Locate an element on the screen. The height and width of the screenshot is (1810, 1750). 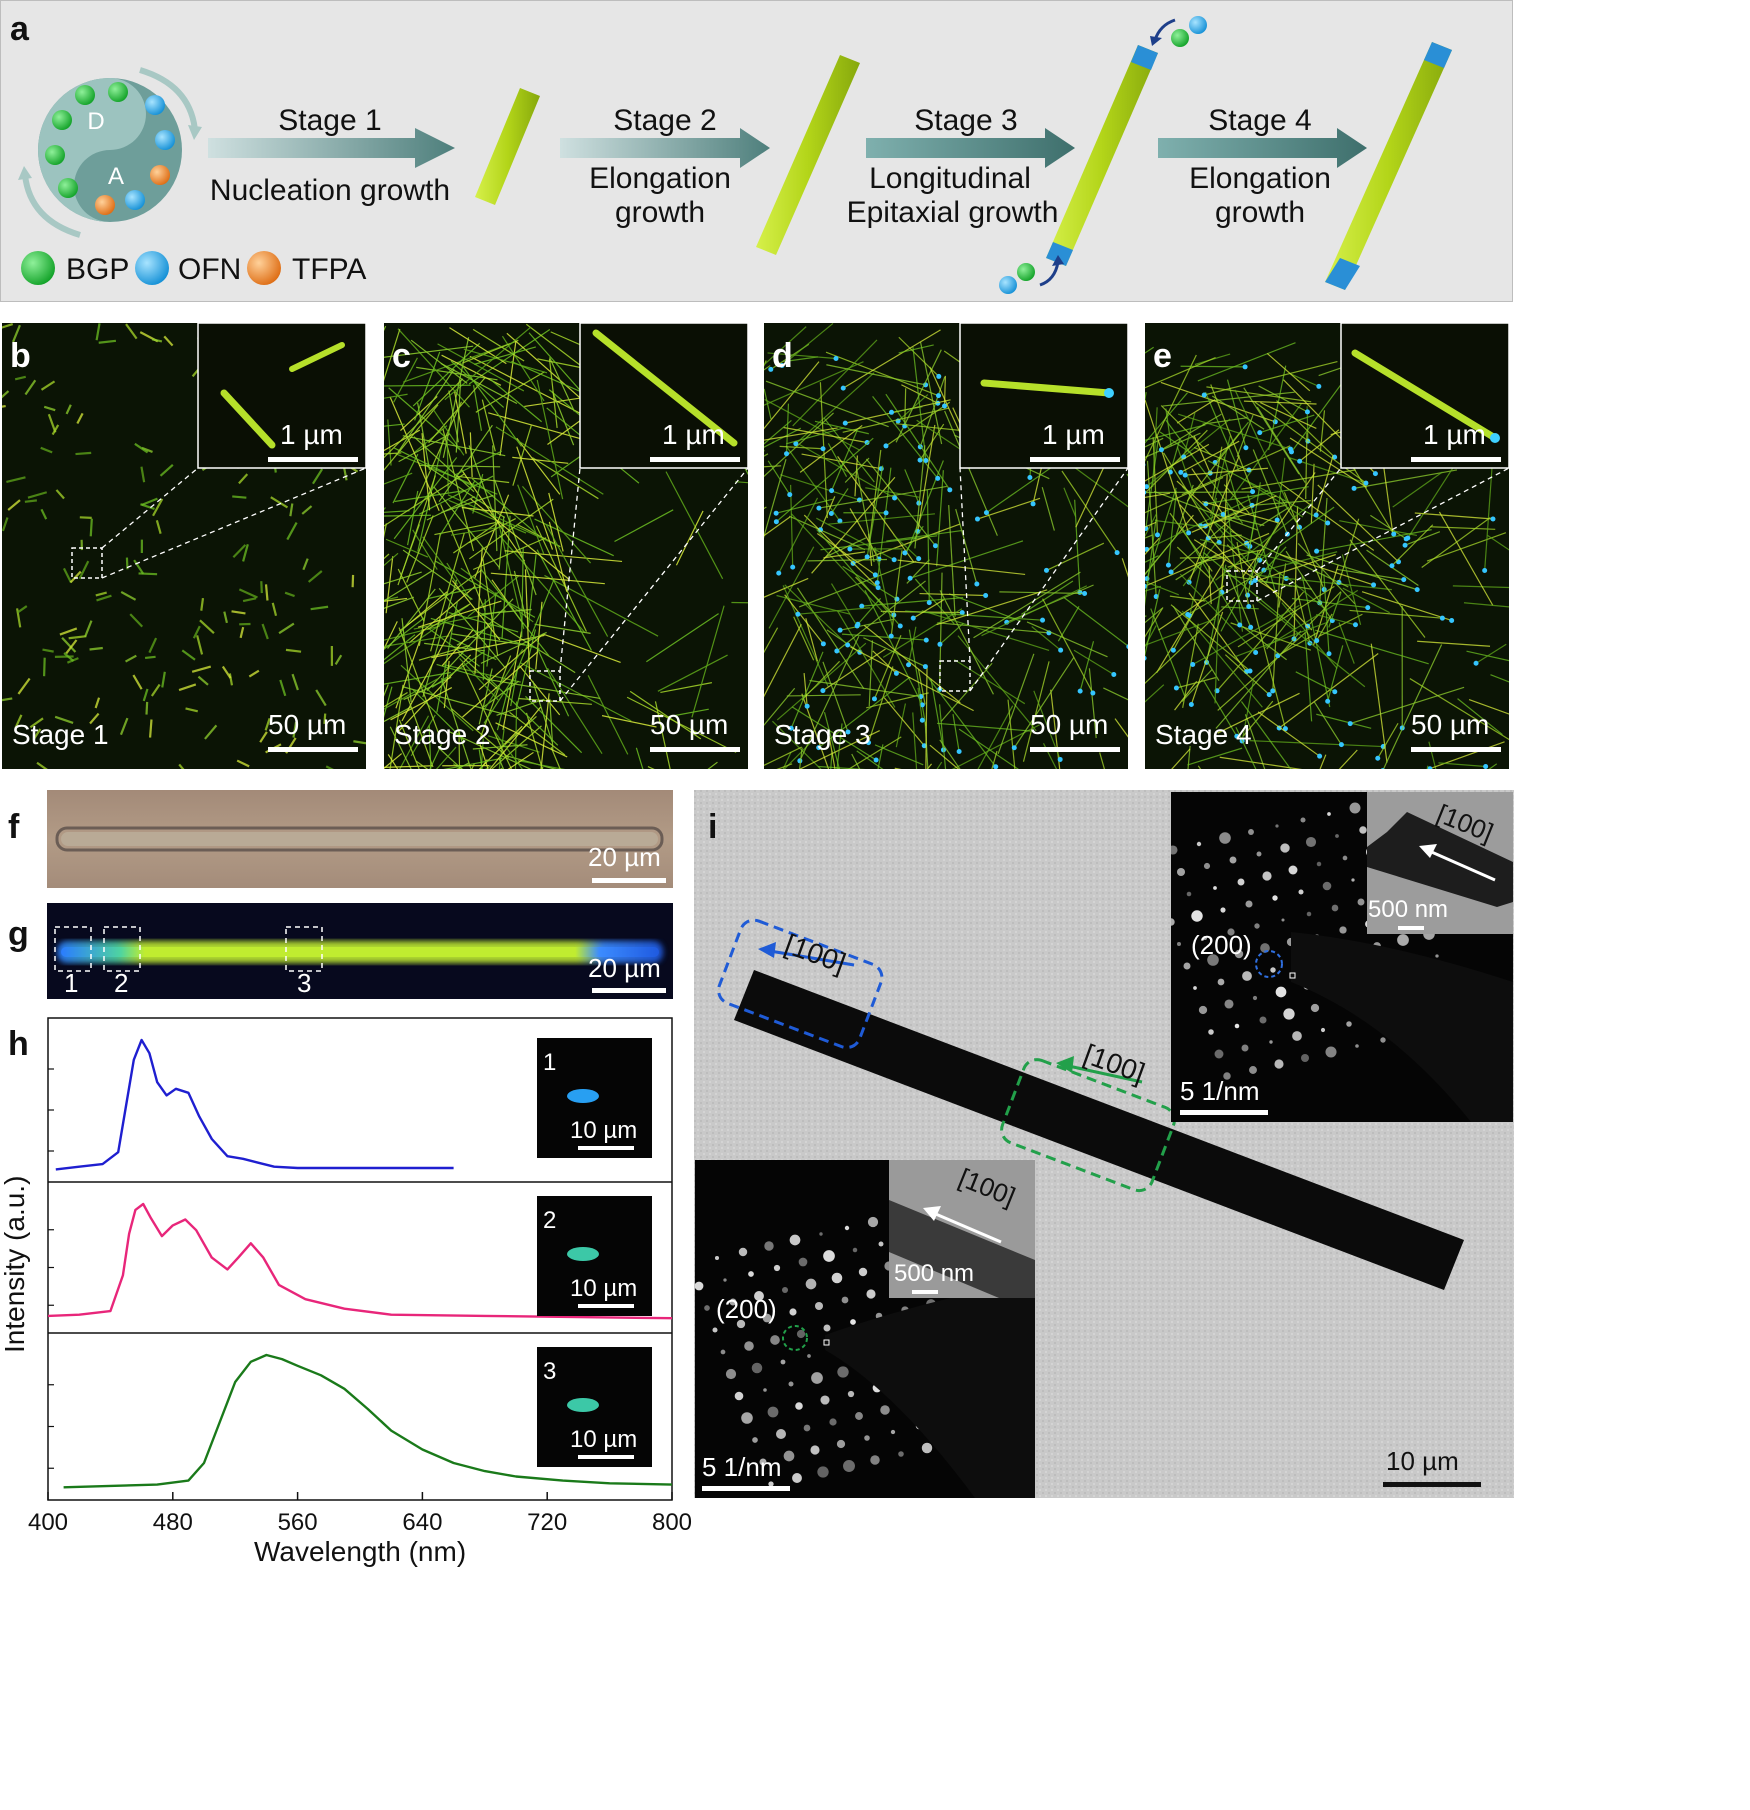
inset-top-scalebar is located at coordinates (1411, 928).